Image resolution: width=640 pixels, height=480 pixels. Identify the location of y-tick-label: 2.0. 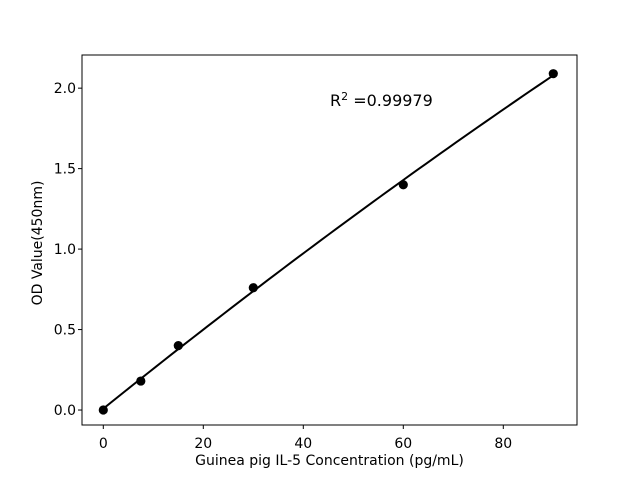
(65, 89).